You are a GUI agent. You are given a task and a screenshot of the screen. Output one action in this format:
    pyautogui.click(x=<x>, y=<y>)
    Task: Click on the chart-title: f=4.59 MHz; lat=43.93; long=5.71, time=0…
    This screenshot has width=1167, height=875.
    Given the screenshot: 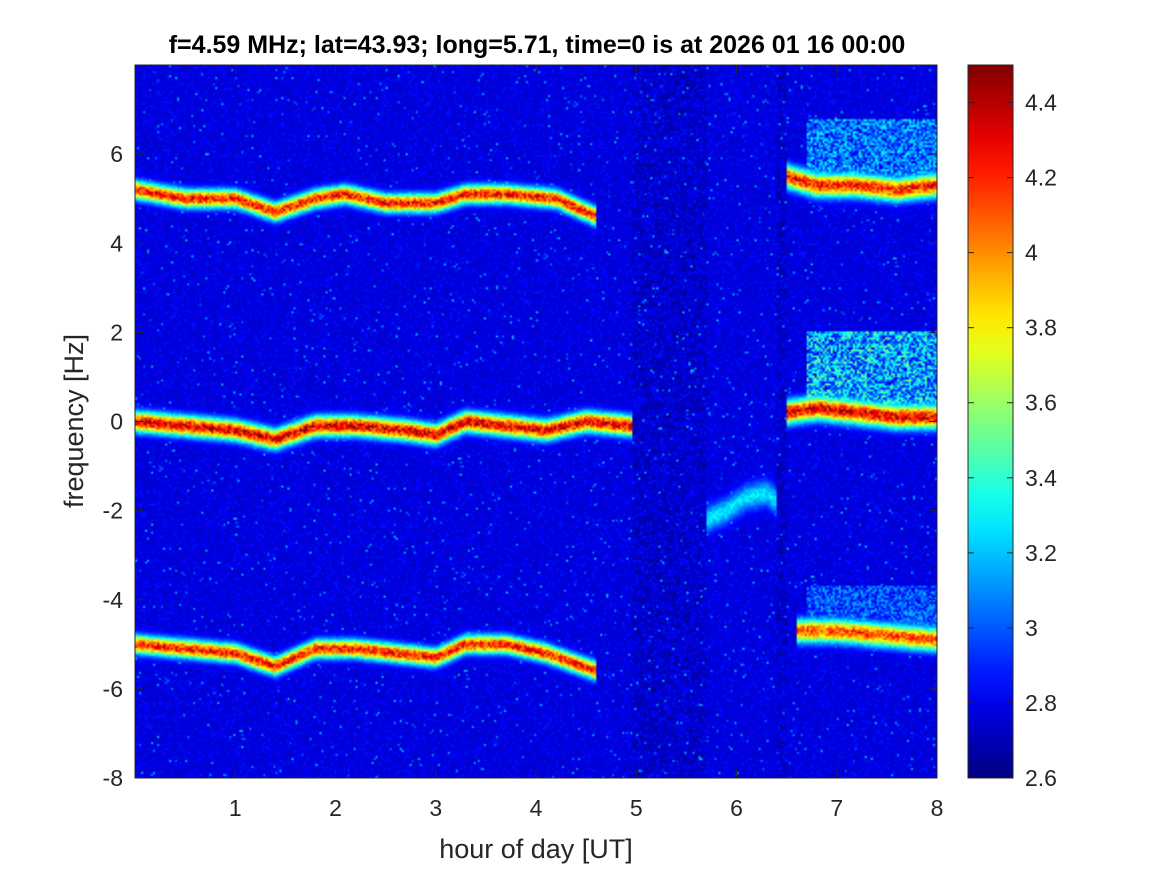 What is the action you would take?
    pyautogui.click(x=537, y=45)
    